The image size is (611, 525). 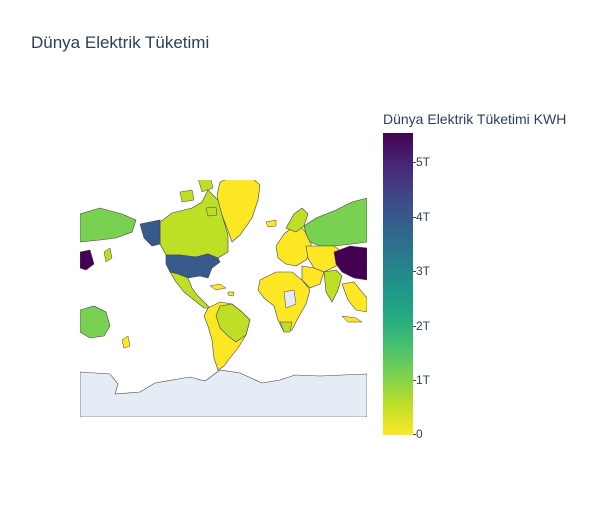 What do you see at coordinates (222, 290) in the screenshot?
I see `caribbean-islands` at bounding box center [222, 290].